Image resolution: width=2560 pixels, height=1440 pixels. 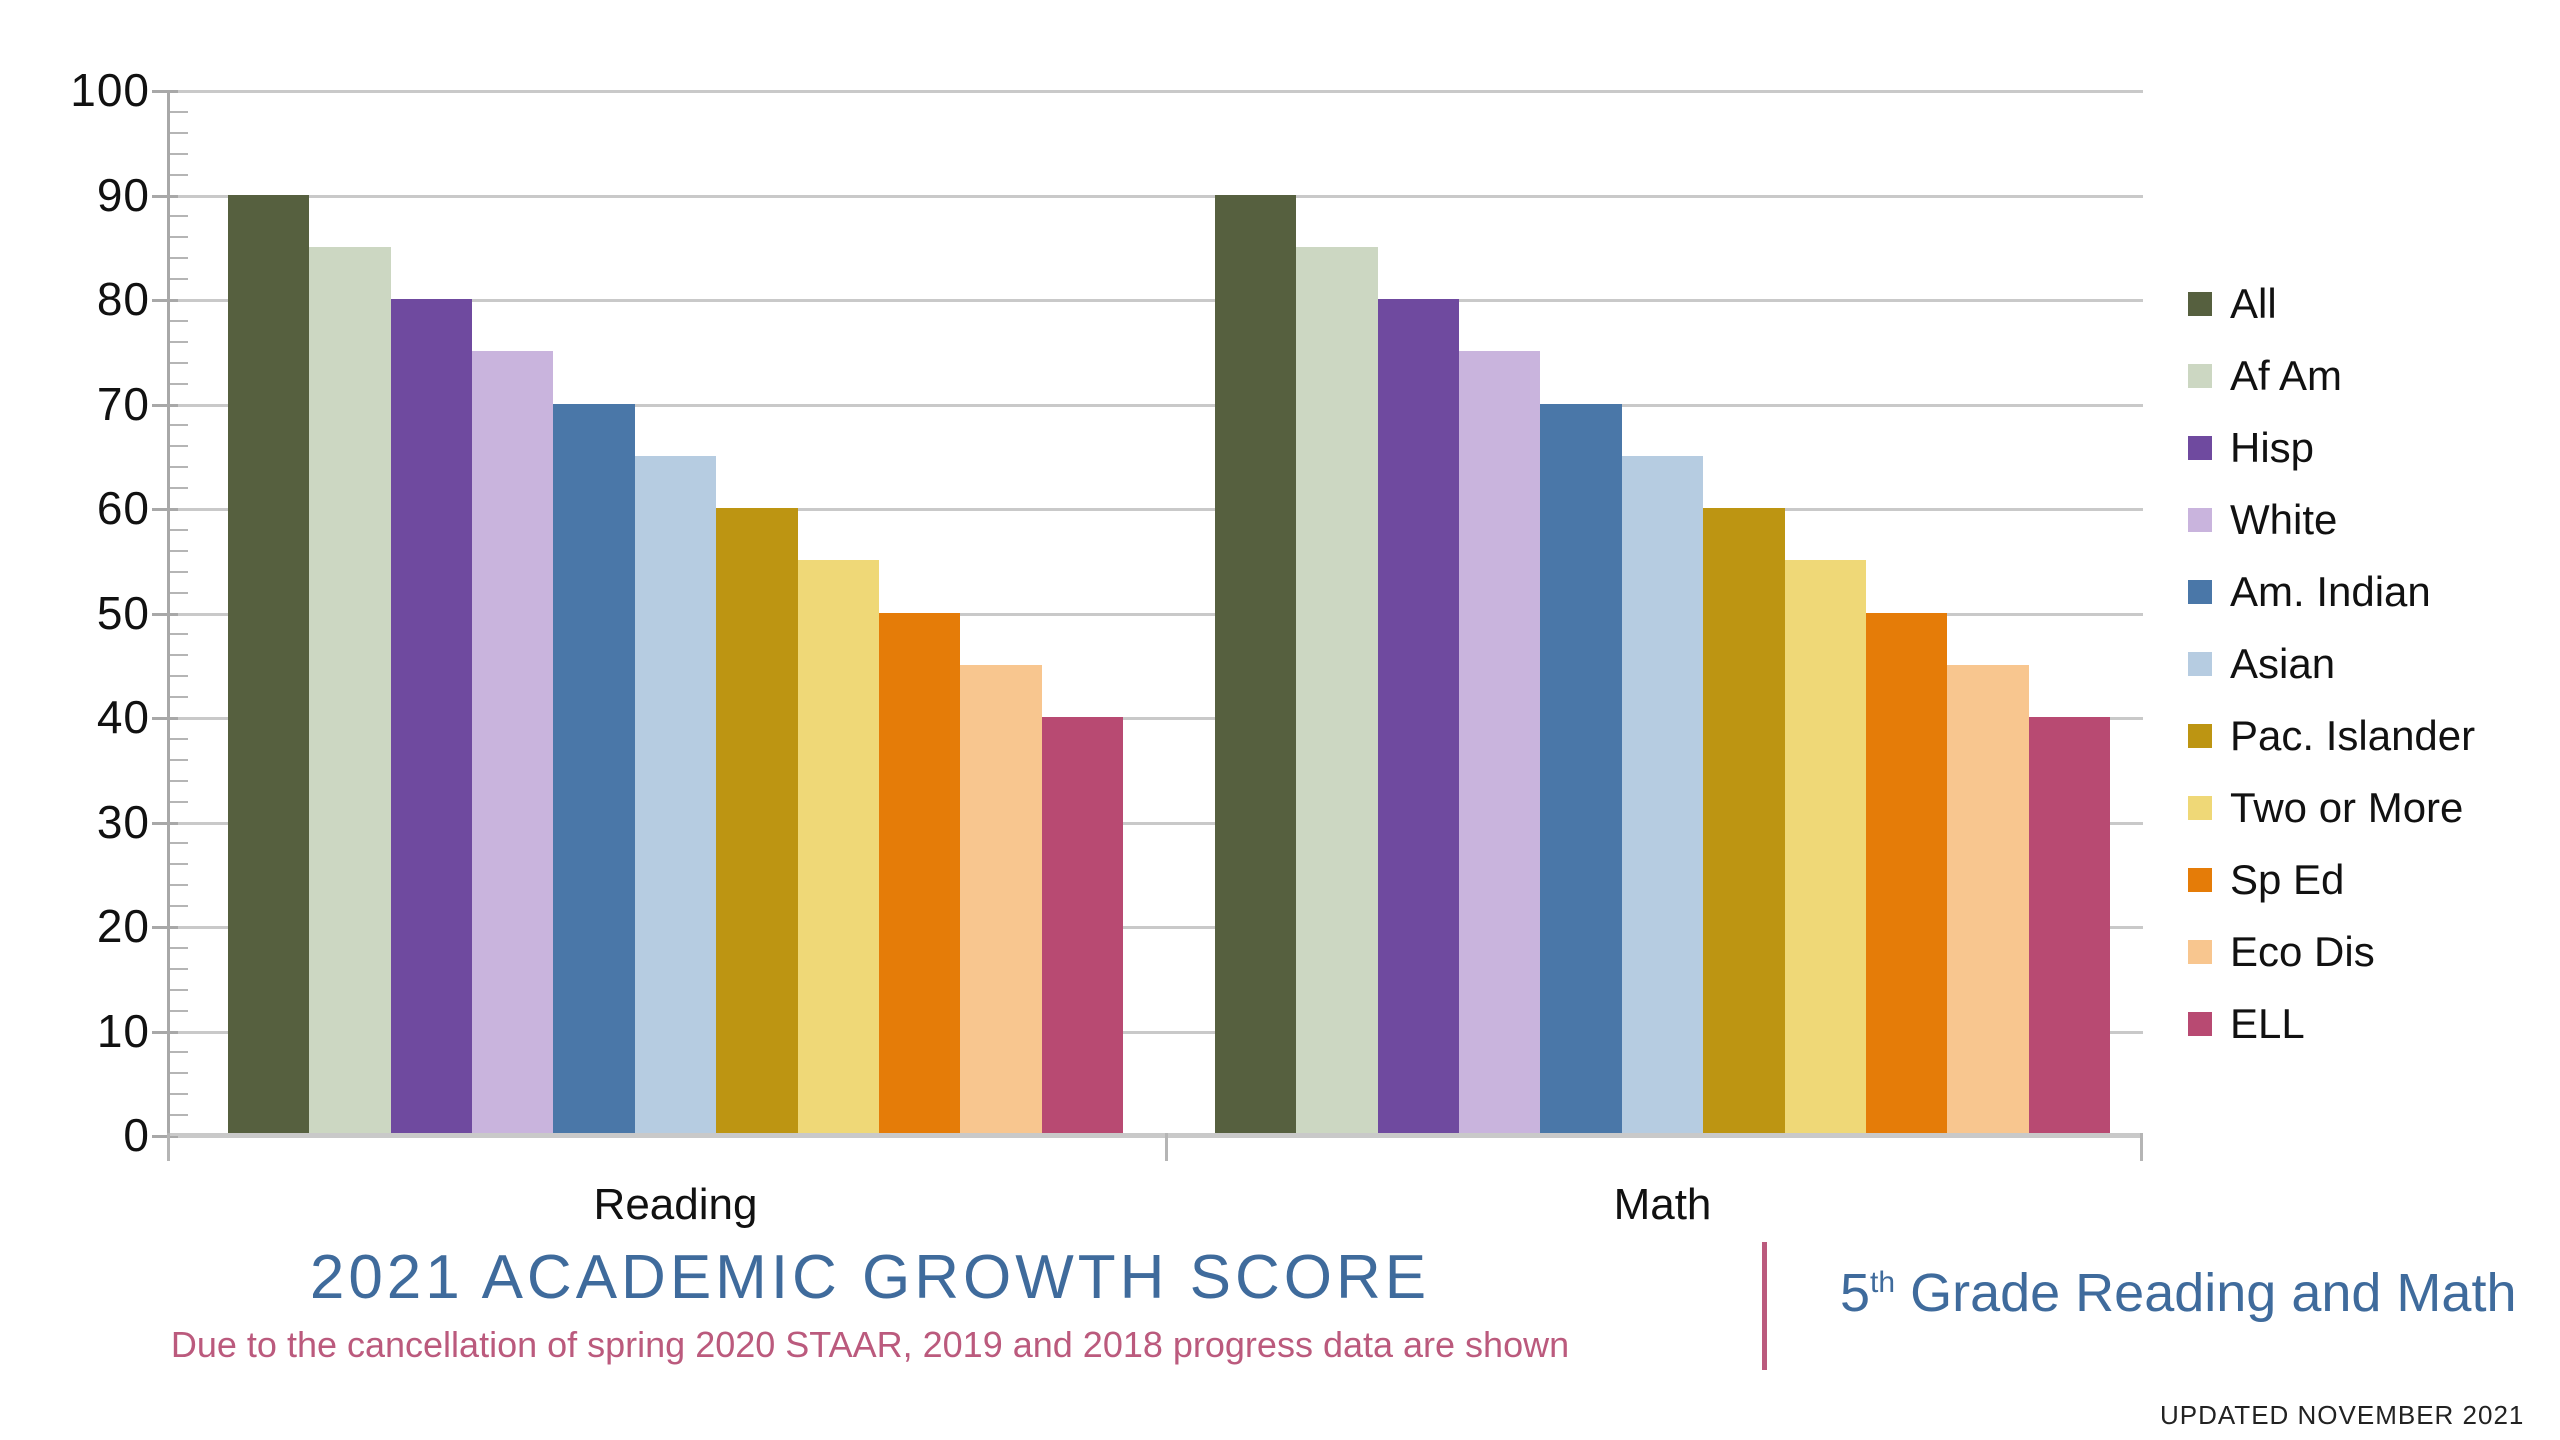 What do you see at coordinates (2206, 1293) in the screenshot?
I see `side-title-rest: Grade Reading and Math` at bounding box center [2206, 1293].